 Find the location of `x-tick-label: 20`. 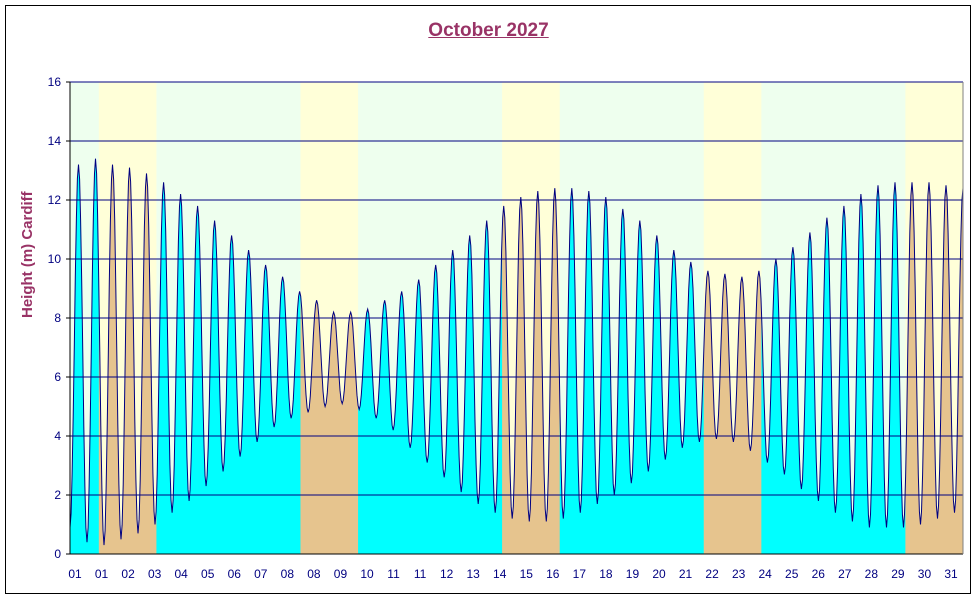

x-tick-label: 20 is located at coordinates (659, 574).